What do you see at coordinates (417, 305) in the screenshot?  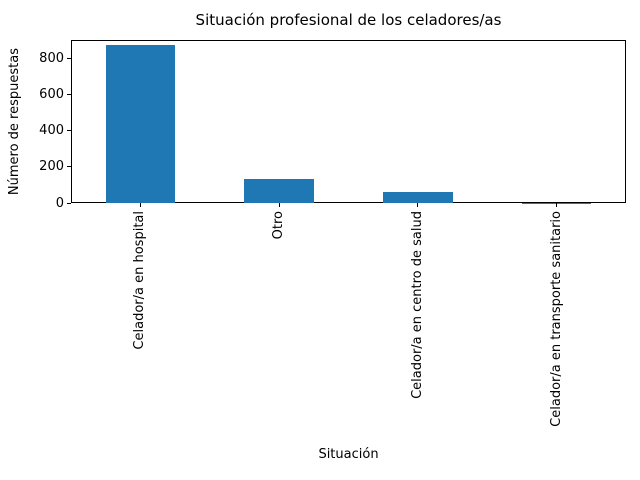 I see `x-tick-label: Celador/a en centro de salud` at bounding box center [417, 305].